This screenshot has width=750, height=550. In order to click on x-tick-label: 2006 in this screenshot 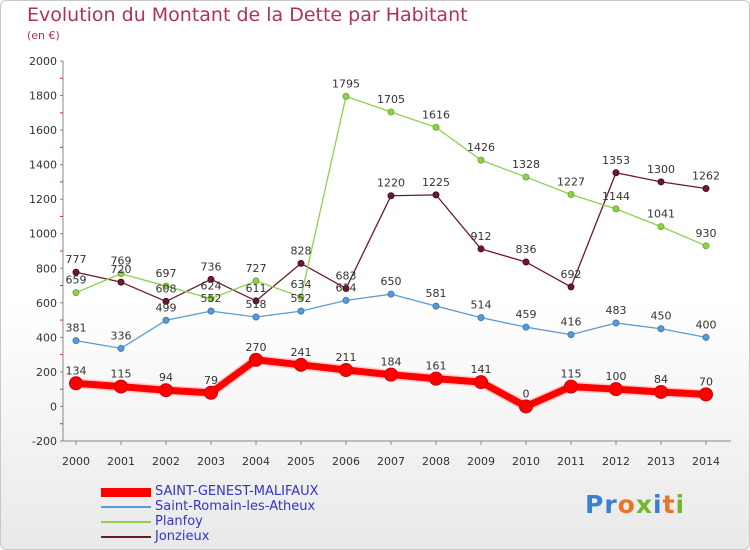, I will do `click(346, 461)`.